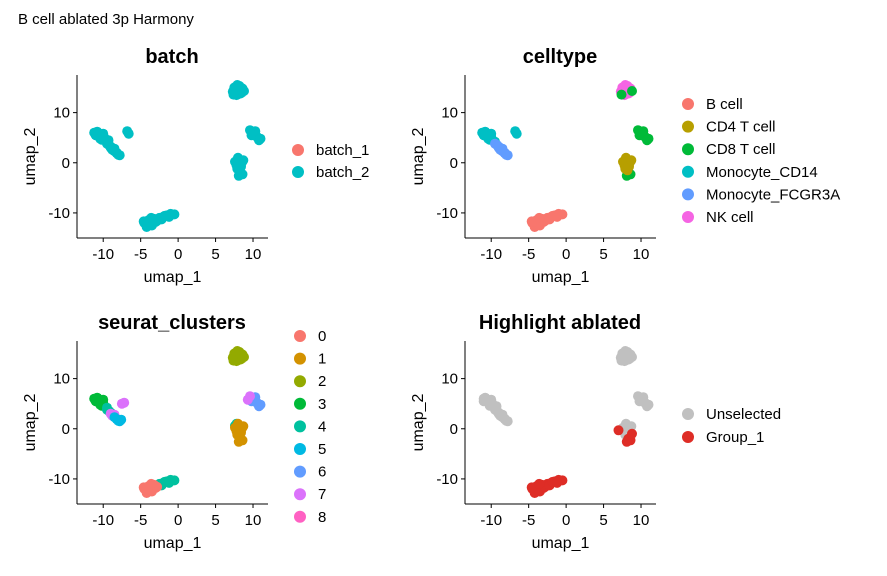 The height and width of the screenshot is (576, 887). I want to click on legend-item: 5, so click(310, 449).